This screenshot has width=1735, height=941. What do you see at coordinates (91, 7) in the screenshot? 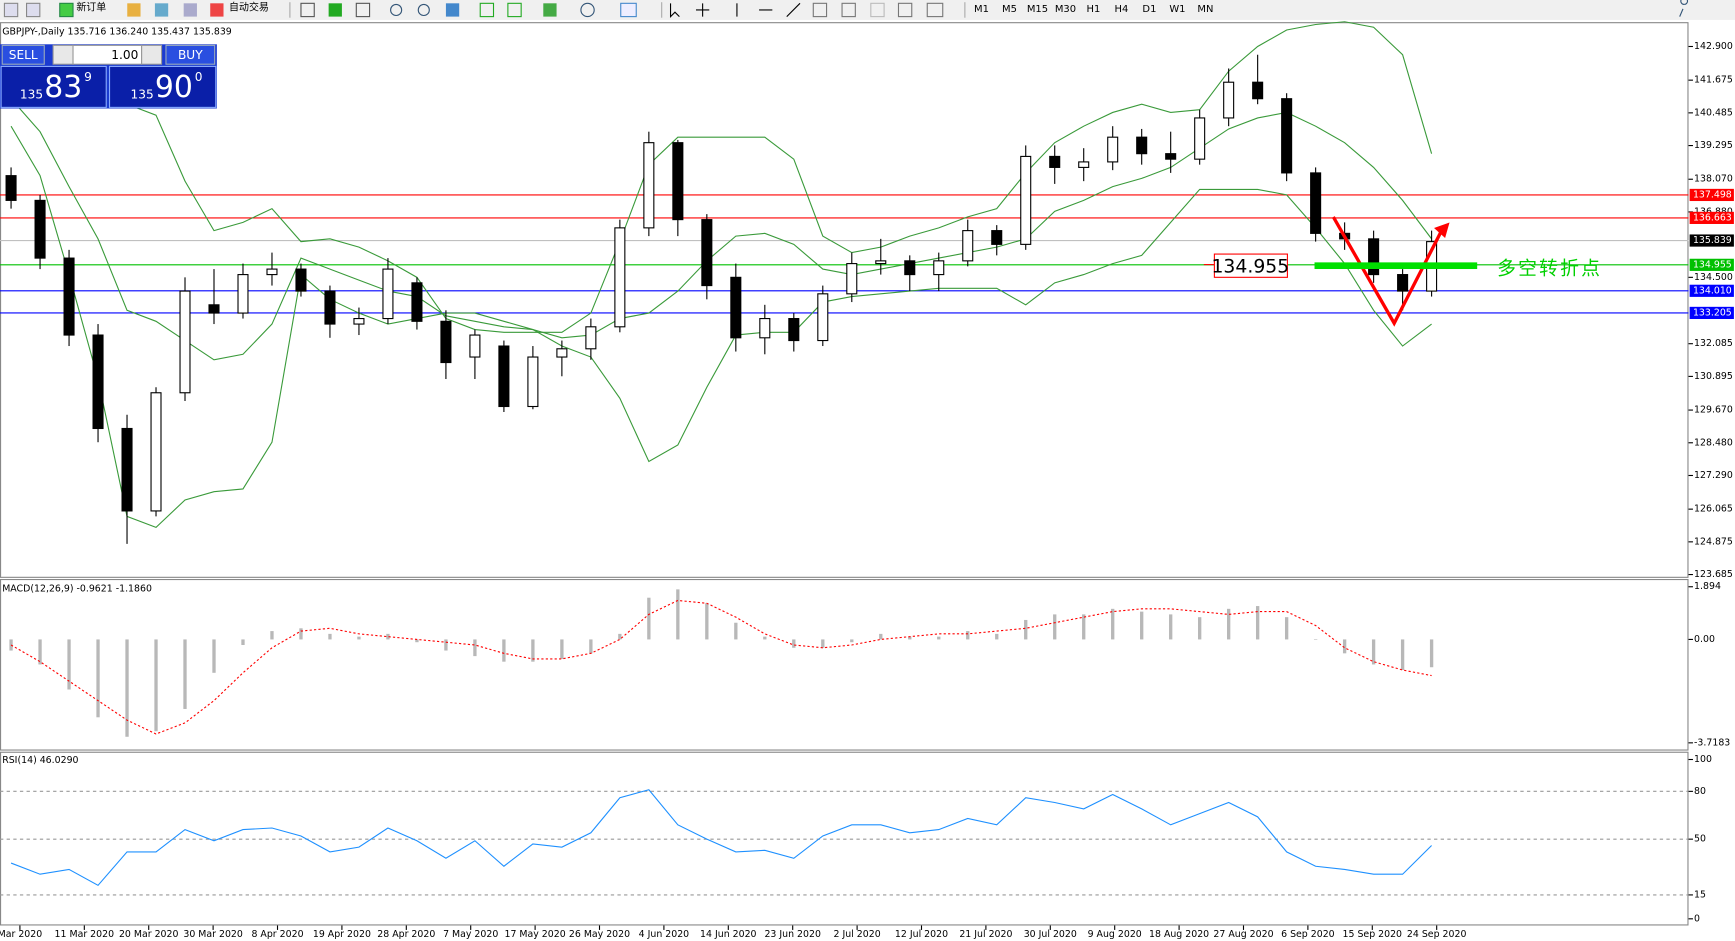
I see `new-order-button: 新订单` at bounding box center [91, 7].